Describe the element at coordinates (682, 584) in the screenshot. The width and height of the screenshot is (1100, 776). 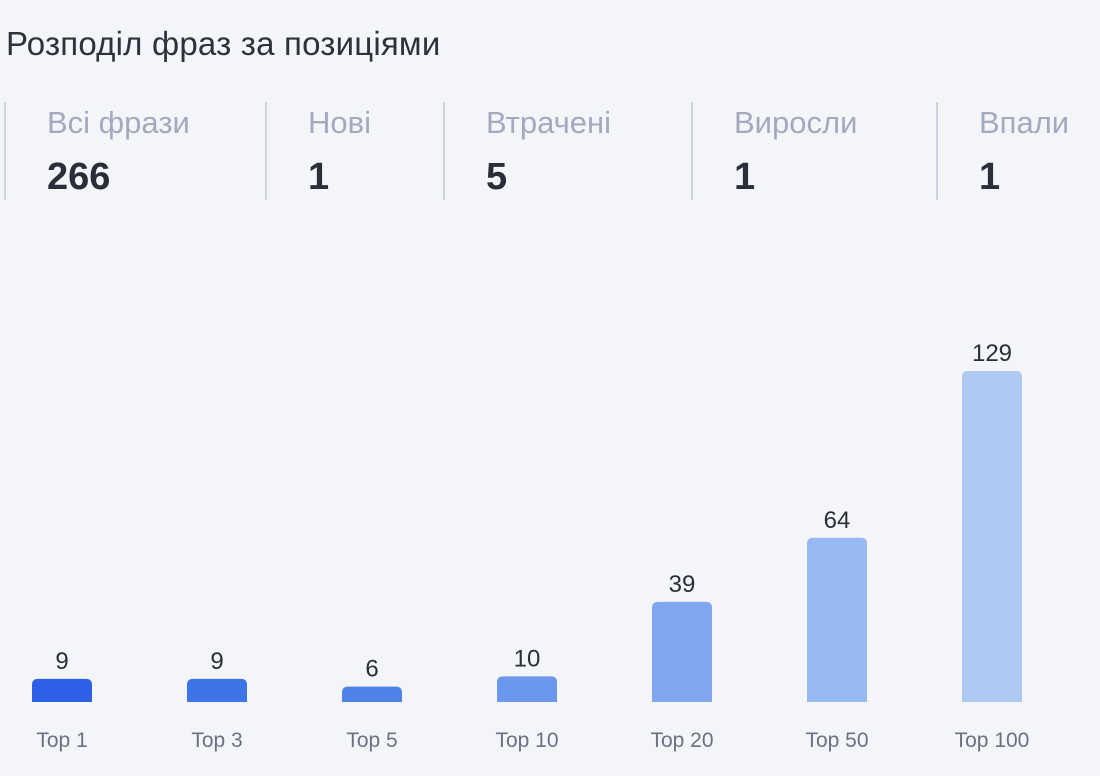
I see `bar-value-label: 39` at that location.